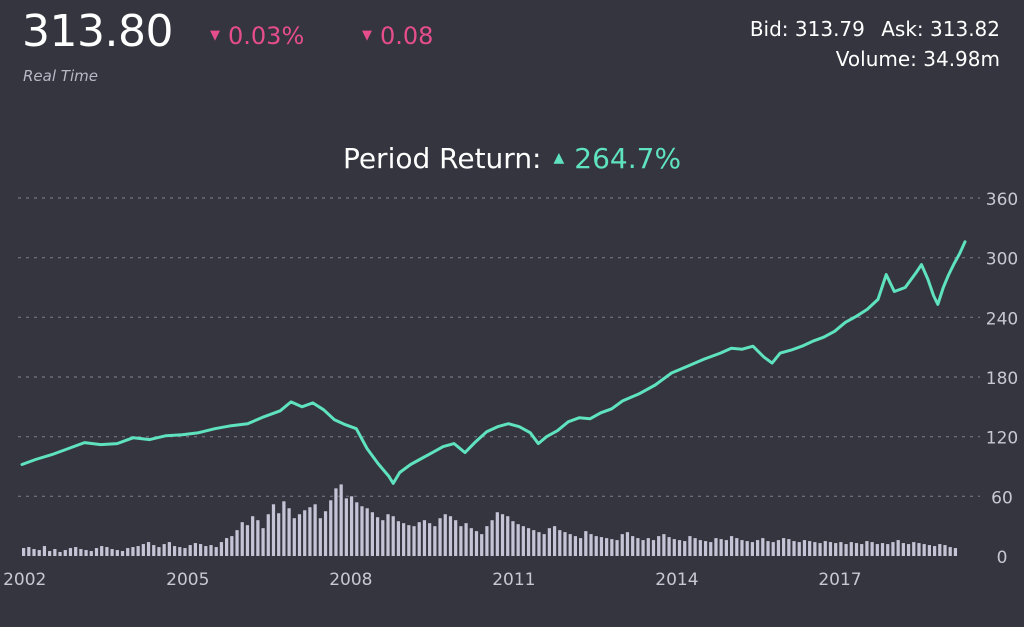 The image size is (1024, 627). What do you see at coordinates (769, 29) in the screenshot?
I see `bid-label: Bid:` at bounding box center [769, 29].